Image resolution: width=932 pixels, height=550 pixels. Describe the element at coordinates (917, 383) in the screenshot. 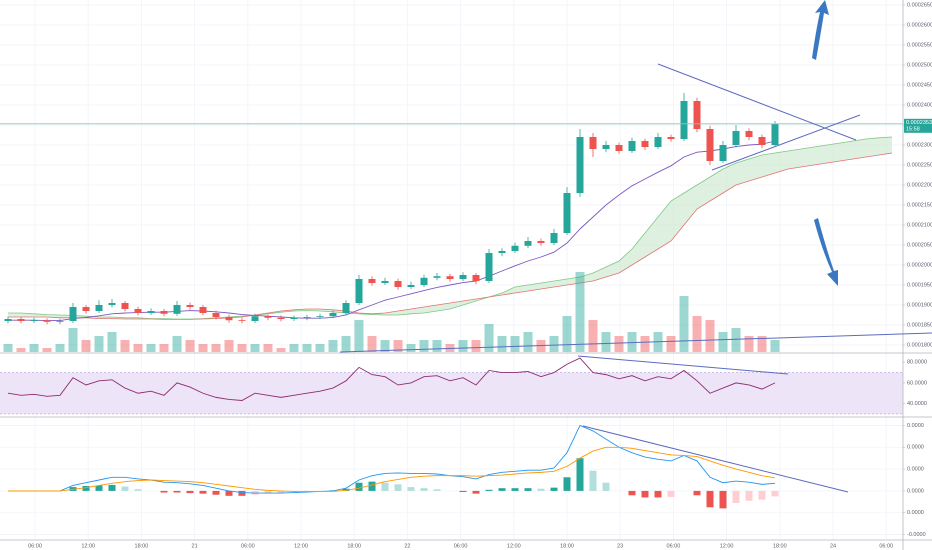

I see `y-tick-label: 60.0000` at that location.